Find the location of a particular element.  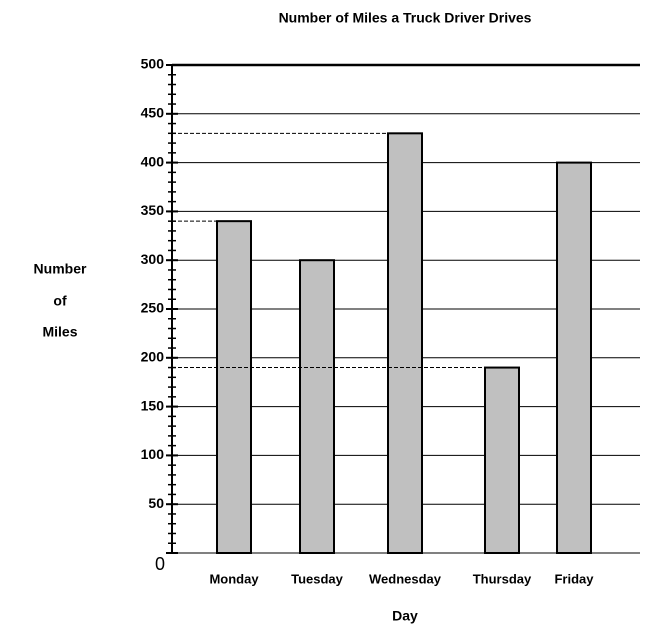

x-tick-label: Monday is located at coordinates (234, 578).